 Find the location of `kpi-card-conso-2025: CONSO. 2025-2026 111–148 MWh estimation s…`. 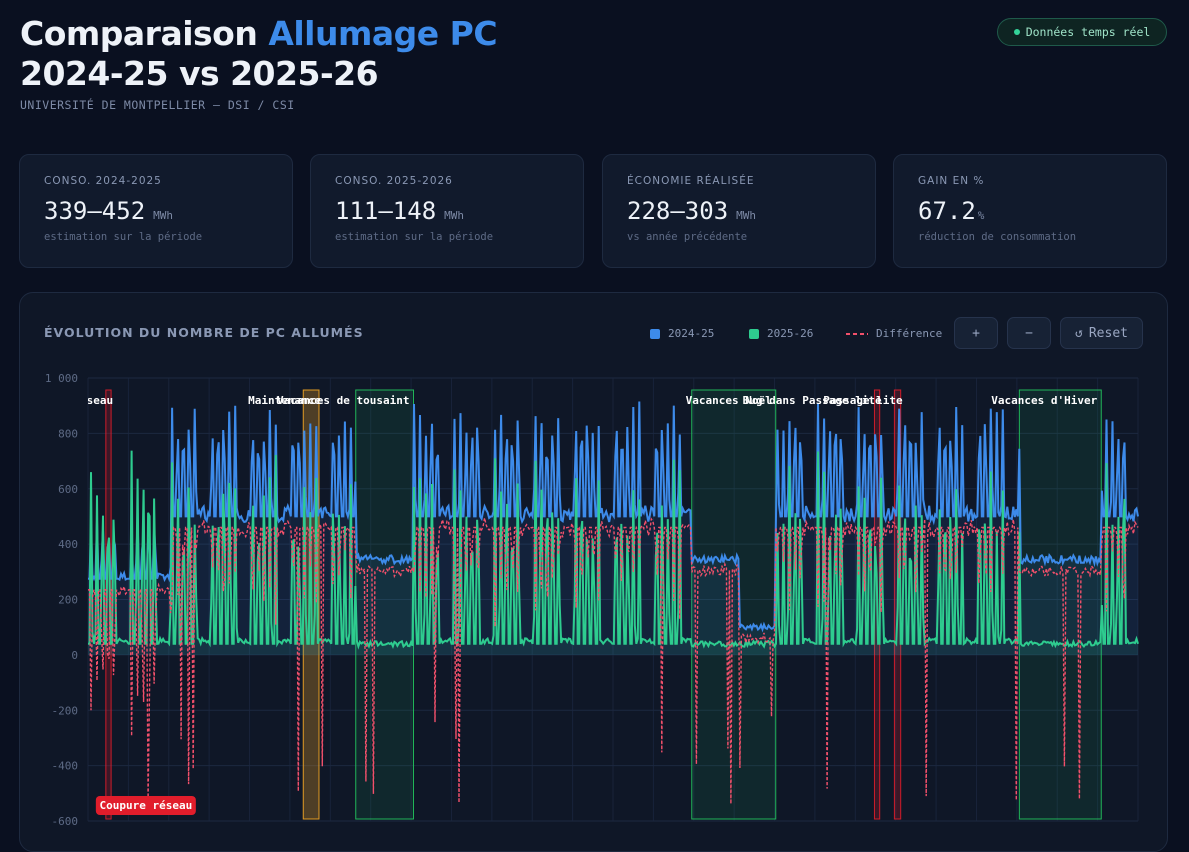

kpi-card-conso-2025: CONSO. 2025-2026 111–148 MWh estimation s… is located at coordinates (447, 211).